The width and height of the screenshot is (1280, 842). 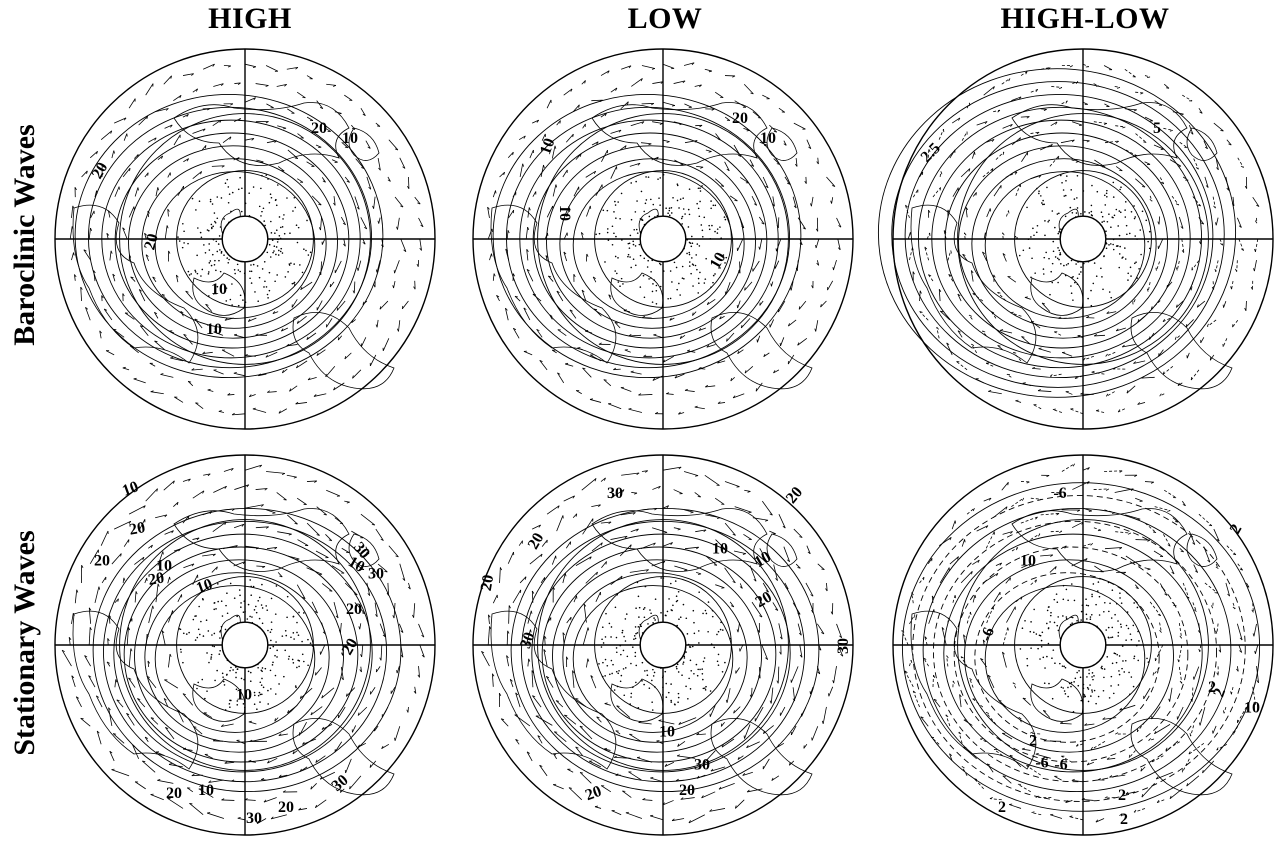 What do you see at coordinates (663, 239) in the screenshot?
I see `map-panel-baroclinic-low: 20 10 10 10 10` at bounding box center [663, 239].